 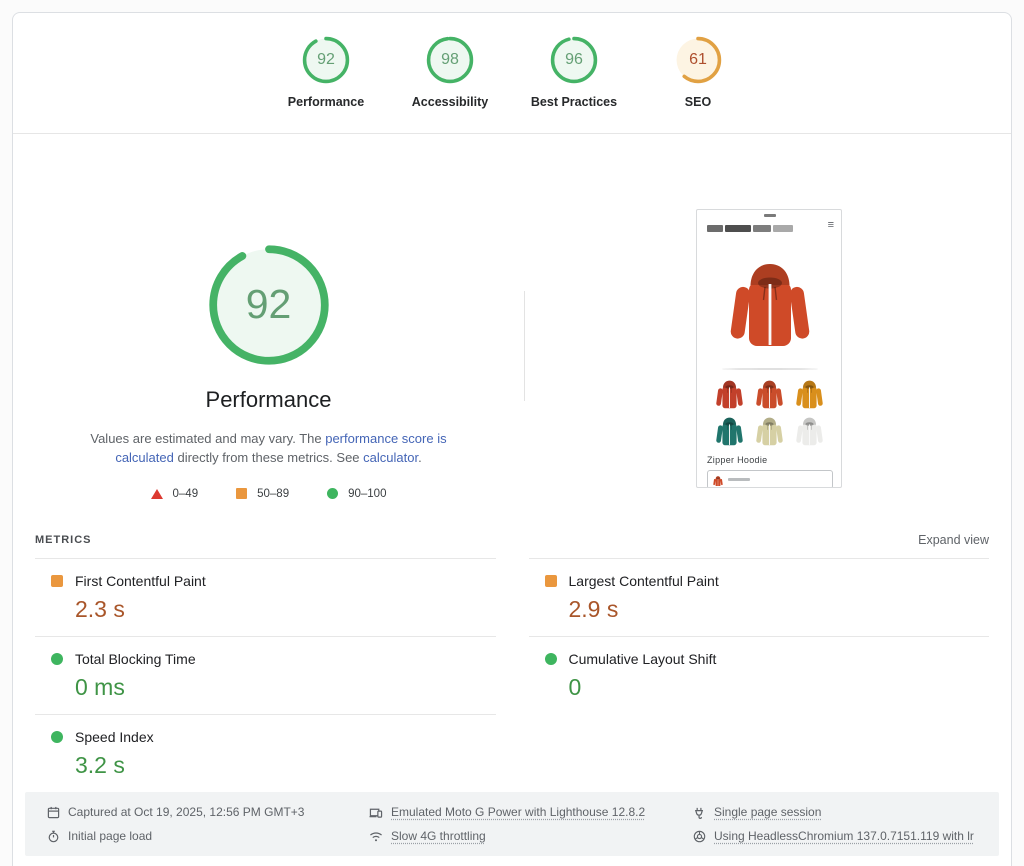 I want to click on metrics-heading: METRICS, so click(x=63, y=540).